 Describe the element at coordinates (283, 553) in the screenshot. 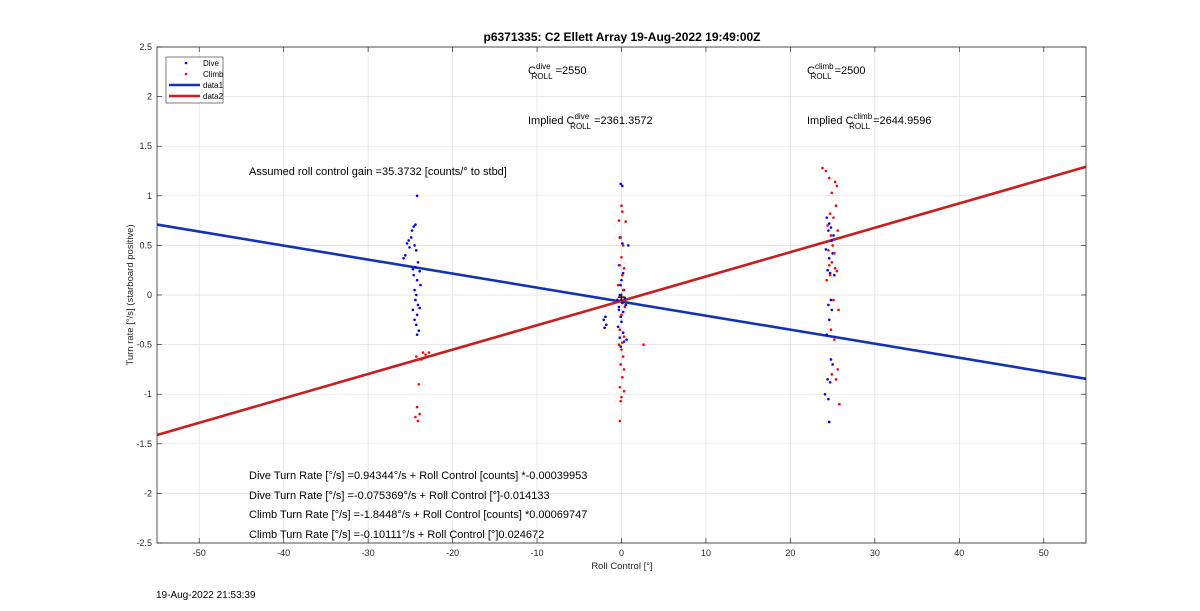

I see `x-tick-label: -40` at that location.